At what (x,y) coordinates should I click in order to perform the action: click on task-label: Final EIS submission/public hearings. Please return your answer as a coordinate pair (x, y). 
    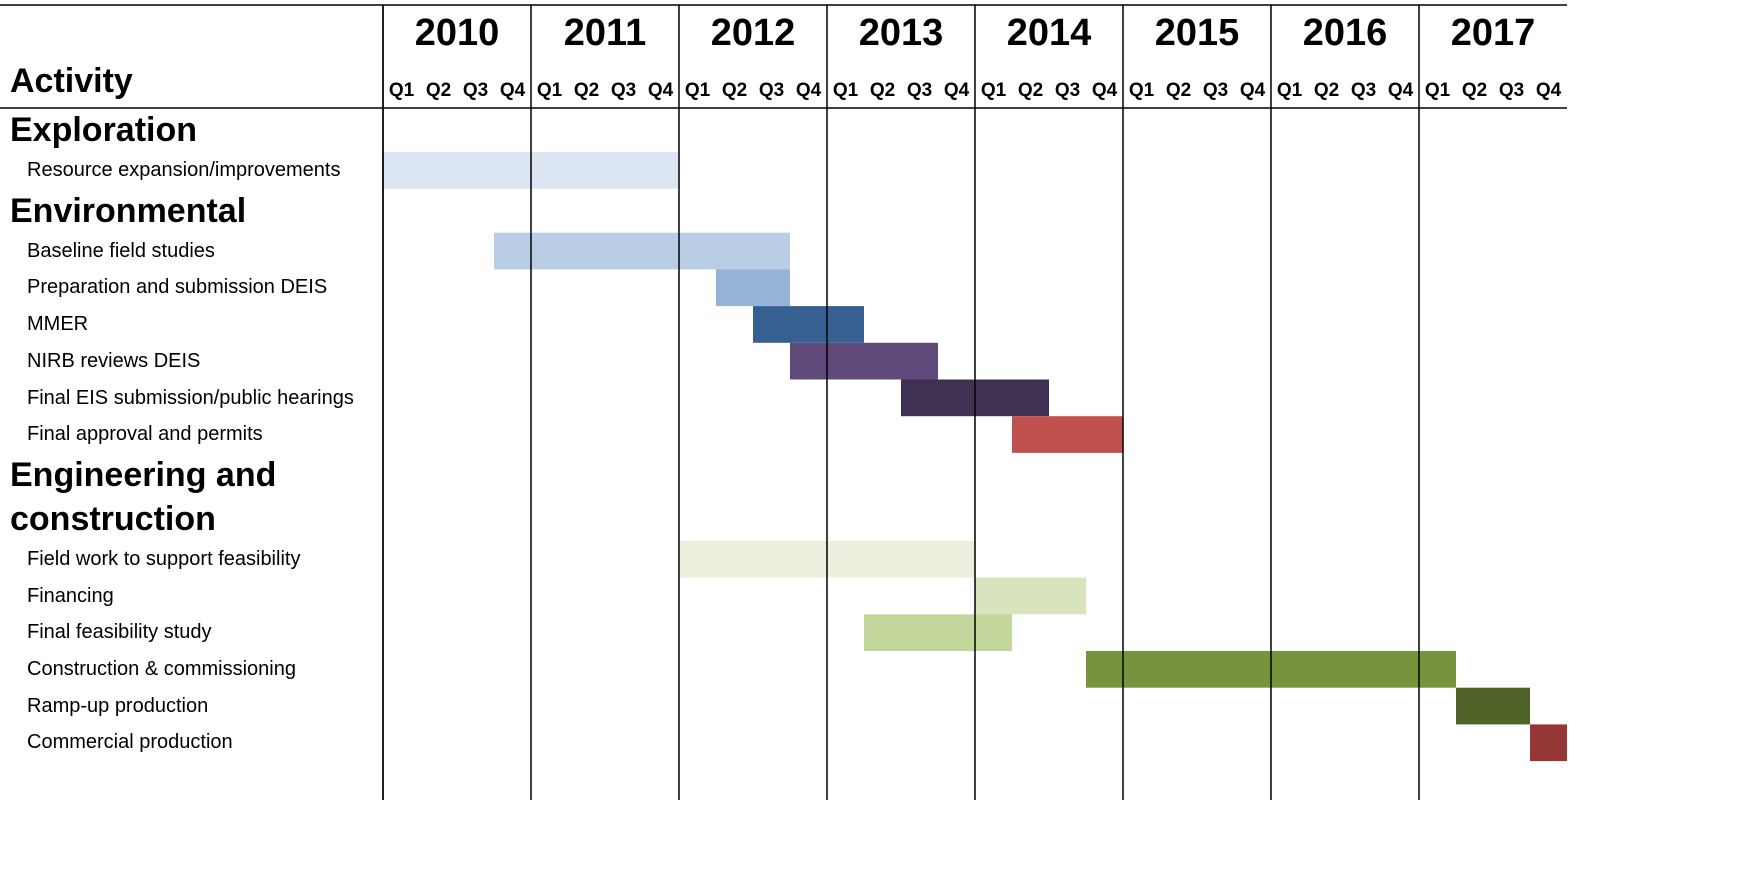
    Looking at the image, I should click on (190, 397).